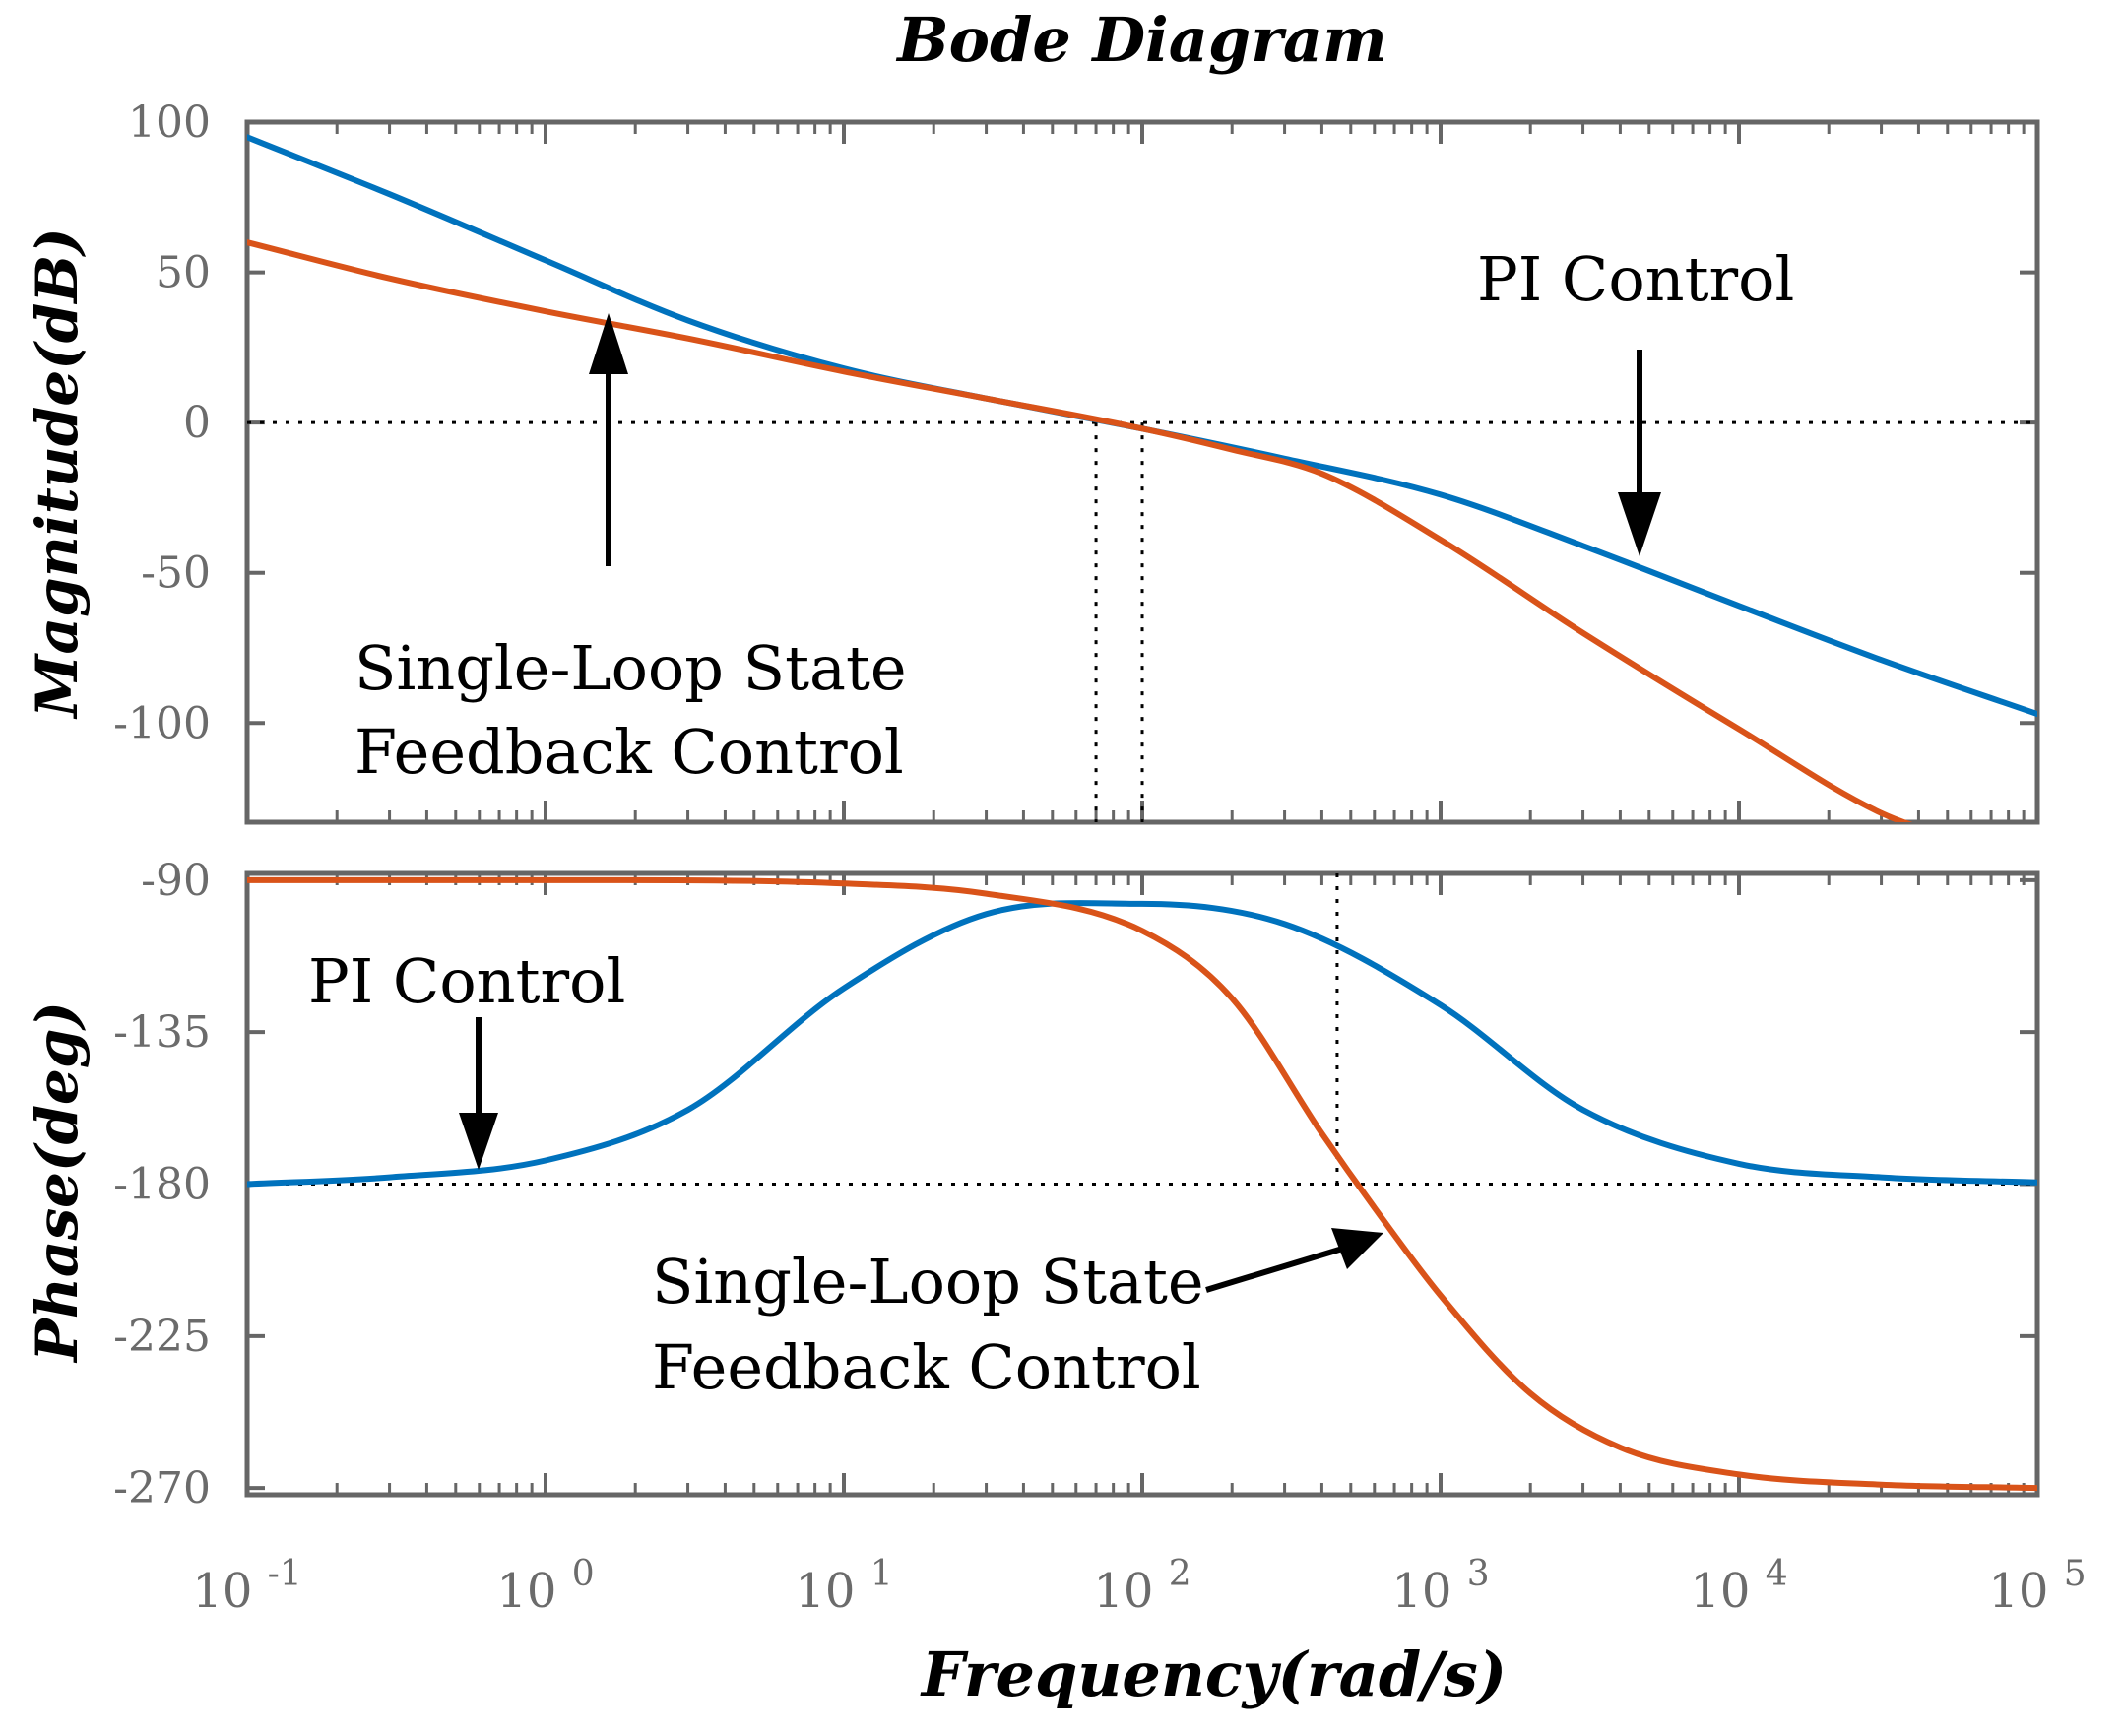 The height and width of the screenshot is (1736, 2123). What do you see at coordinates (162, 1032) in the screenshot?
I see `y-tick-label: -135` at bounding box center [162, 1032].